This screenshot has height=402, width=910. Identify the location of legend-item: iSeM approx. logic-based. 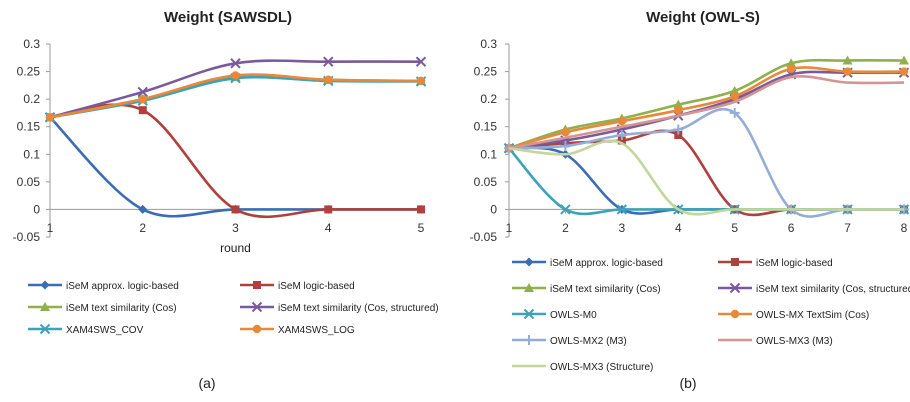
(103, 286).